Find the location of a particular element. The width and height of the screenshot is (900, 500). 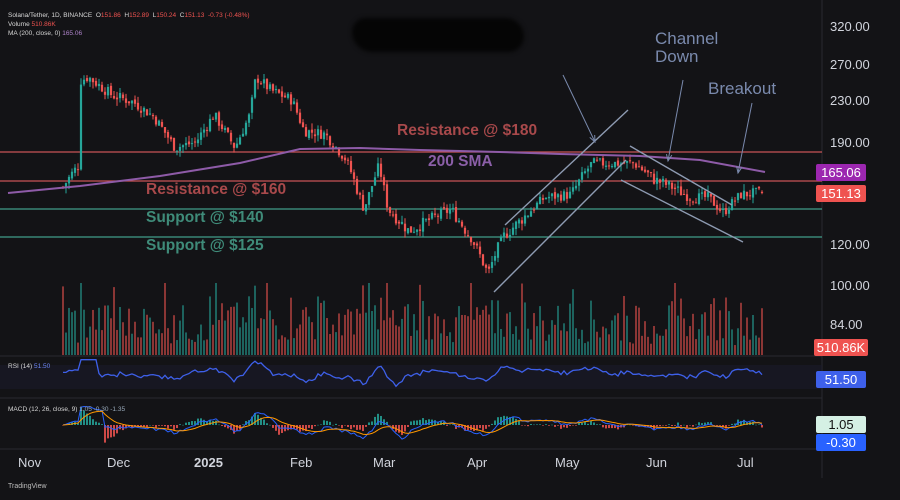

price-label-100: 100.00 is located at coordinates (850, 285).